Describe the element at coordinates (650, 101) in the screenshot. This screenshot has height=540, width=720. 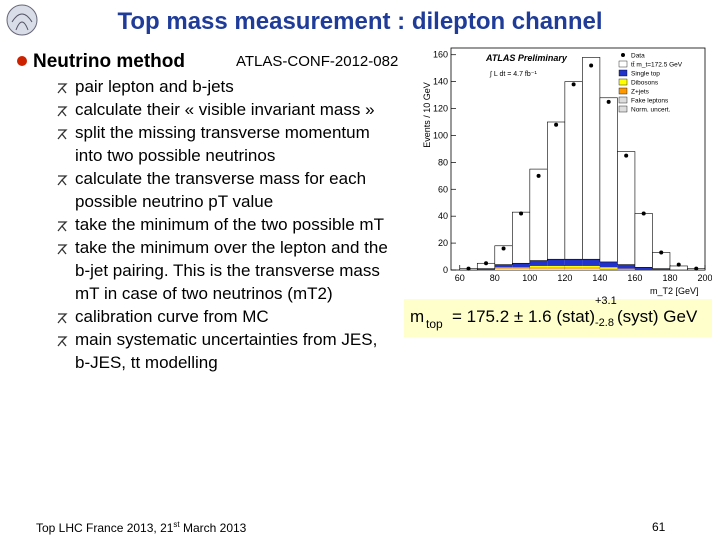
I see `legend-label: Fake leptons` at that location.